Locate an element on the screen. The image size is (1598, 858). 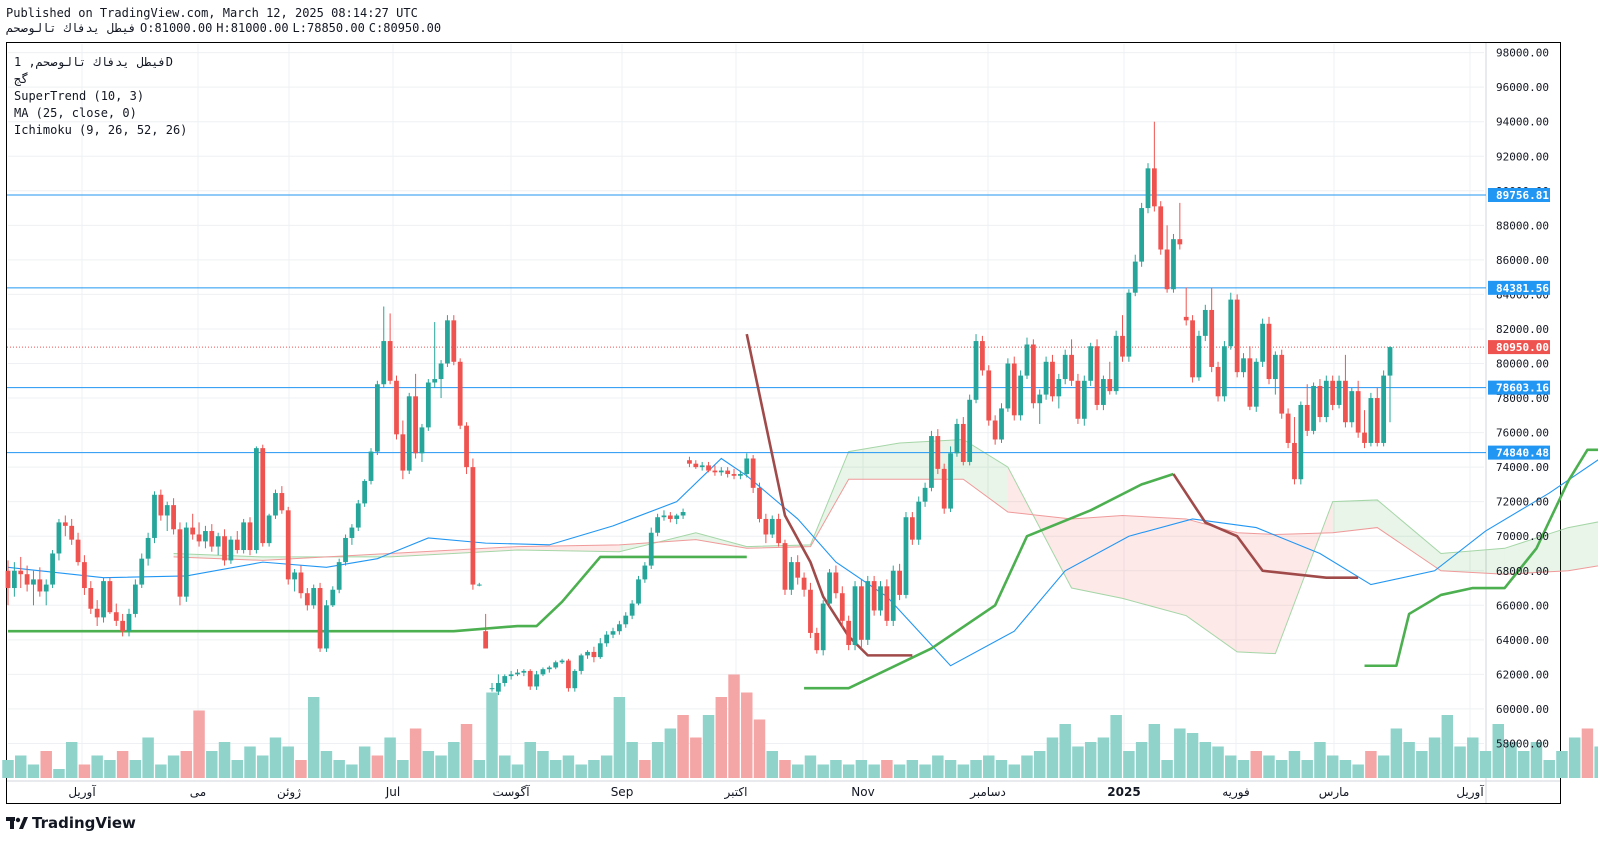
supertrend-down-line is located at coordinates (829, 495).